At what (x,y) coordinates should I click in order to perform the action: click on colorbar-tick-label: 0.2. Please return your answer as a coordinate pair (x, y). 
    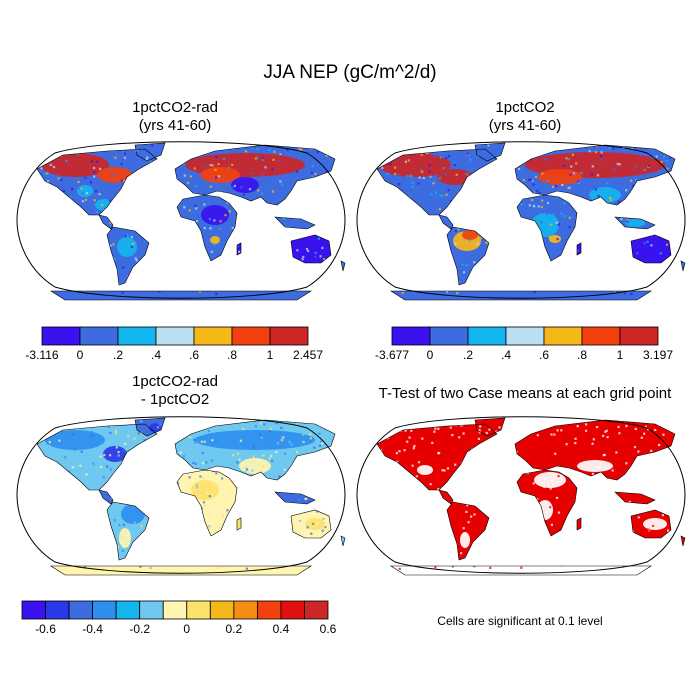
    Looking at the image, I should click on (234, 629).